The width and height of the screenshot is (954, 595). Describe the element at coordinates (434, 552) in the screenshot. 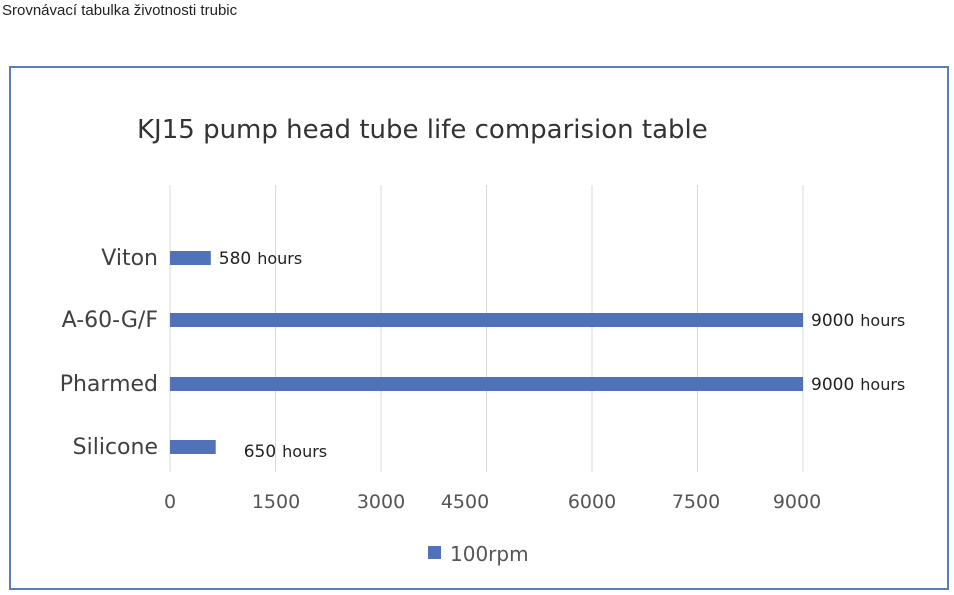

I see `legend-swatch` at that location.